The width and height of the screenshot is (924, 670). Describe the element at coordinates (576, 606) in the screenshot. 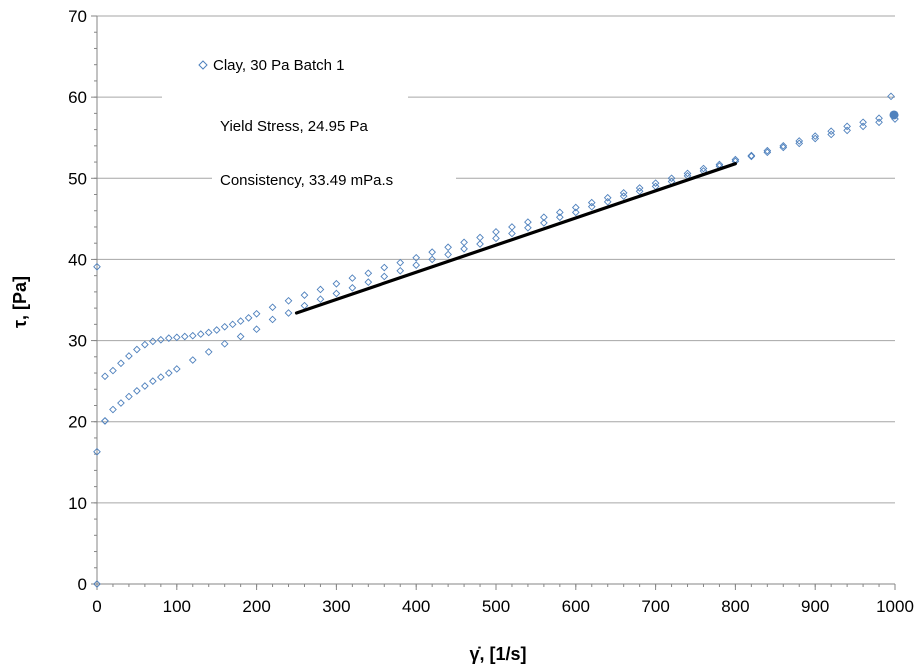

I see `x-tick-label: 600` at that location.